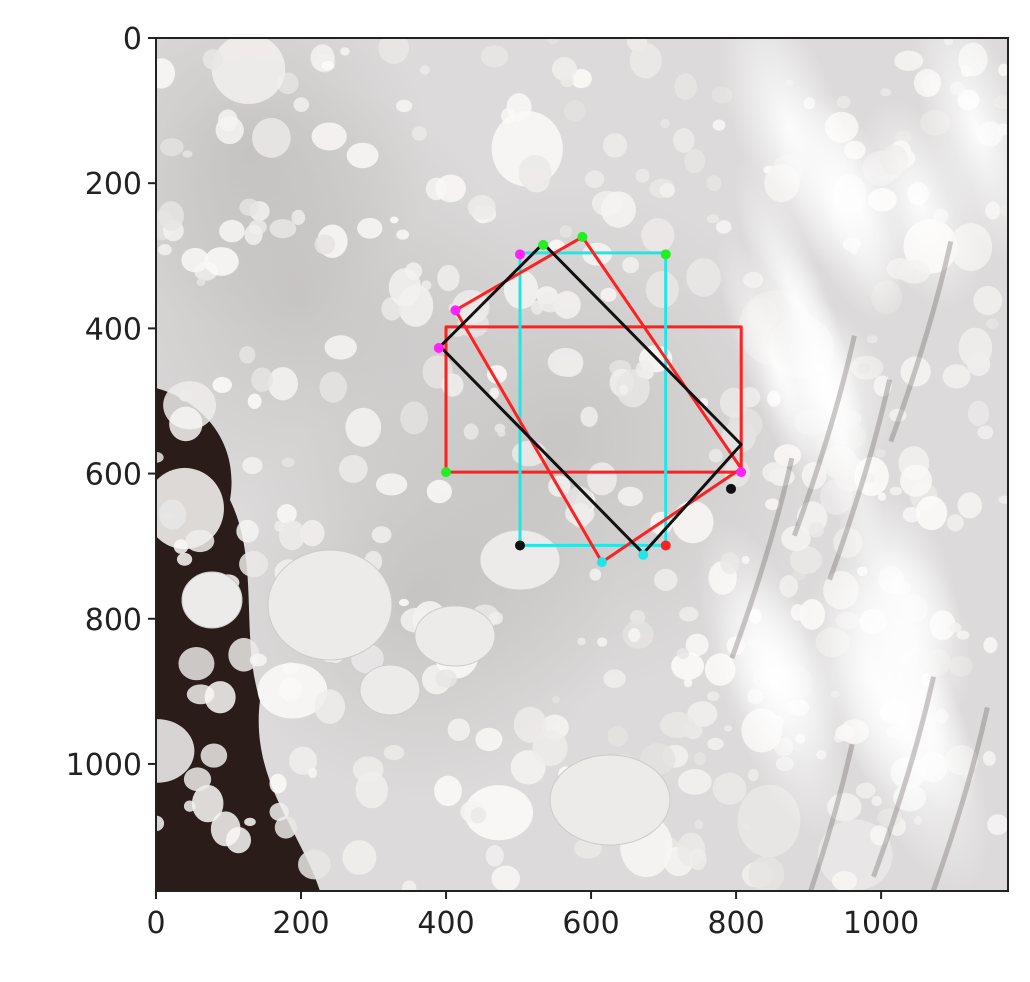  What do you see at coordinates (590, 399) in the screenshot?
I see `overlay-layer` at bounding box center [590, 399].